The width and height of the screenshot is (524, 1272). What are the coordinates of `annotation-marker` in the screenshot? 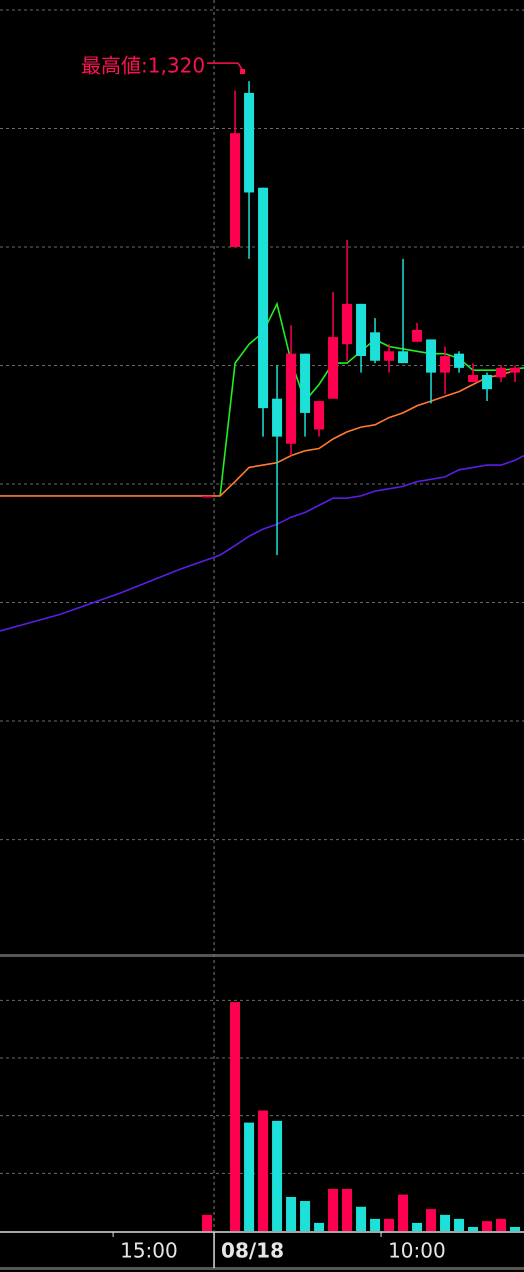 It's located at (243, 72).